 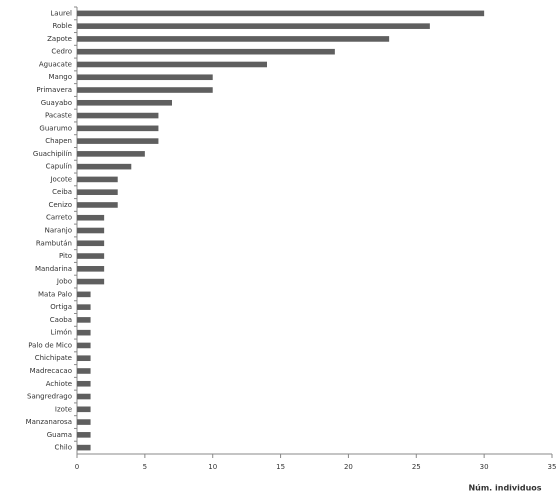 What do you see at coordinates (58, 116) in the screenshot?
I see `y-tick-label: Pacaste` at bounding box center [58, 116].